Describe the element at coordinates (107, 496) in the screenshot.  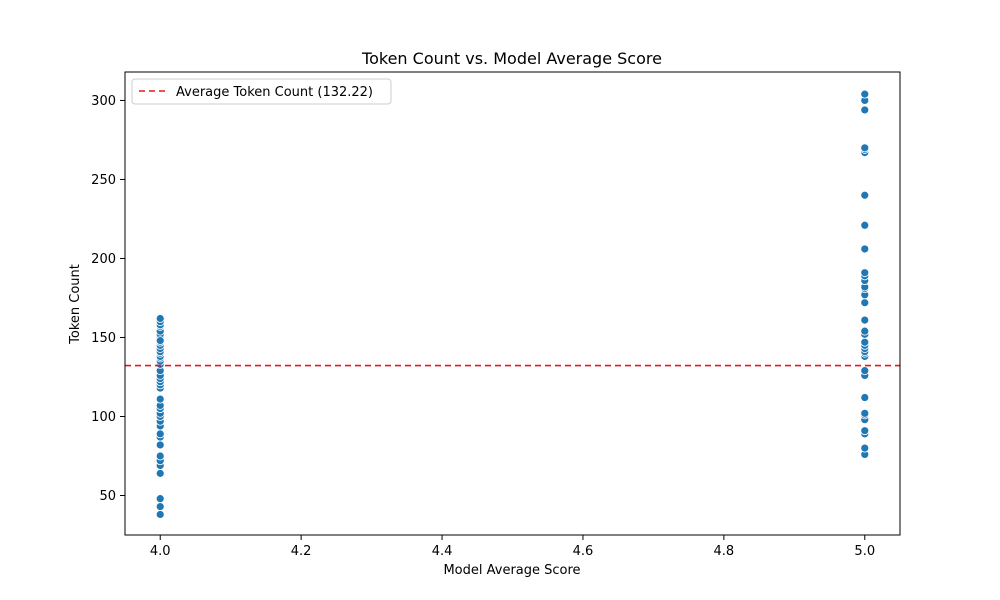
I see `y-tick-label: 50` at that location.